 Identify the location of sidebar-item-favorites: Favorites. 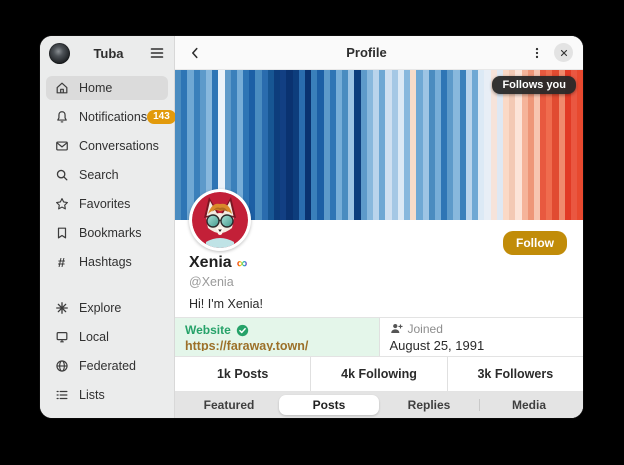
(107, 204).